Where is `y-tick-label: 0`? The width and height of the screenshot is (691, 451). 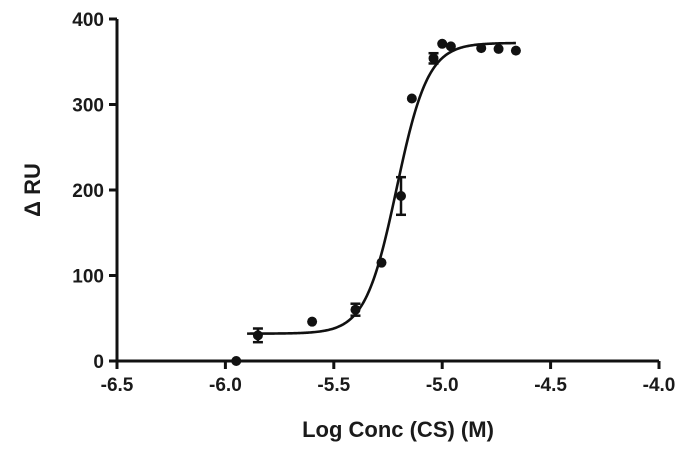
y-tick-label: 0 is located at coordinates (98, 362).